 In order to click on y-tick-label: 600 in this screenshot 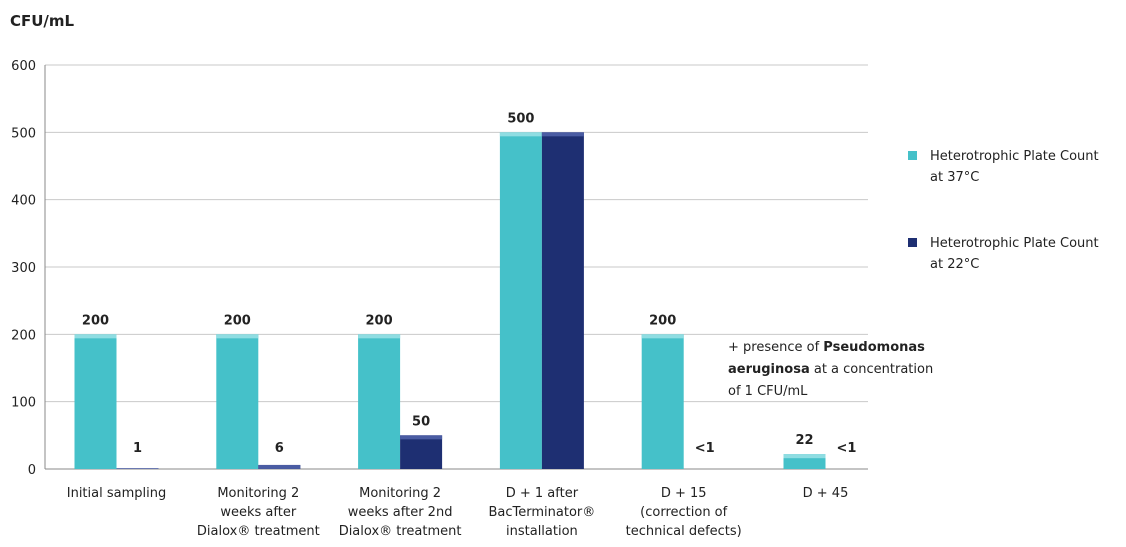, I will do `click(23, 66)`.